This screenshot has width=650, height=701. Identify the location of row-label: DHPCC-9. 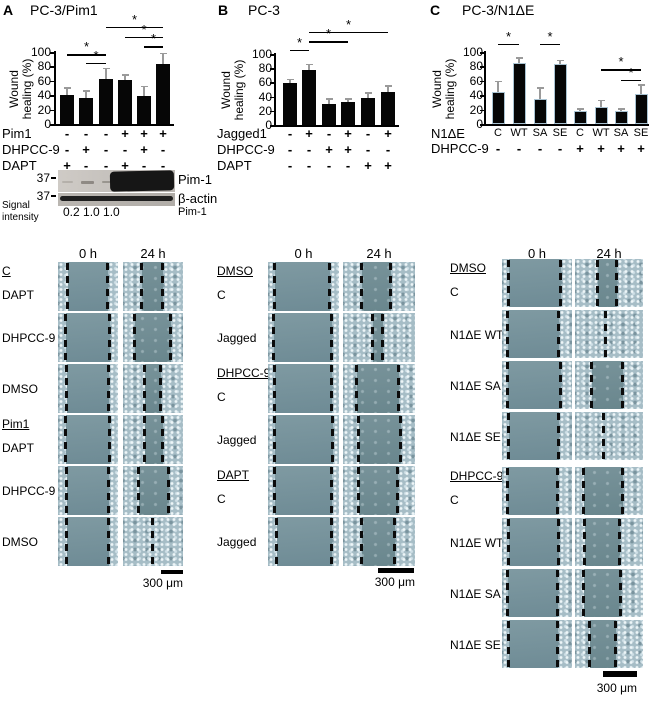
(29, 338).